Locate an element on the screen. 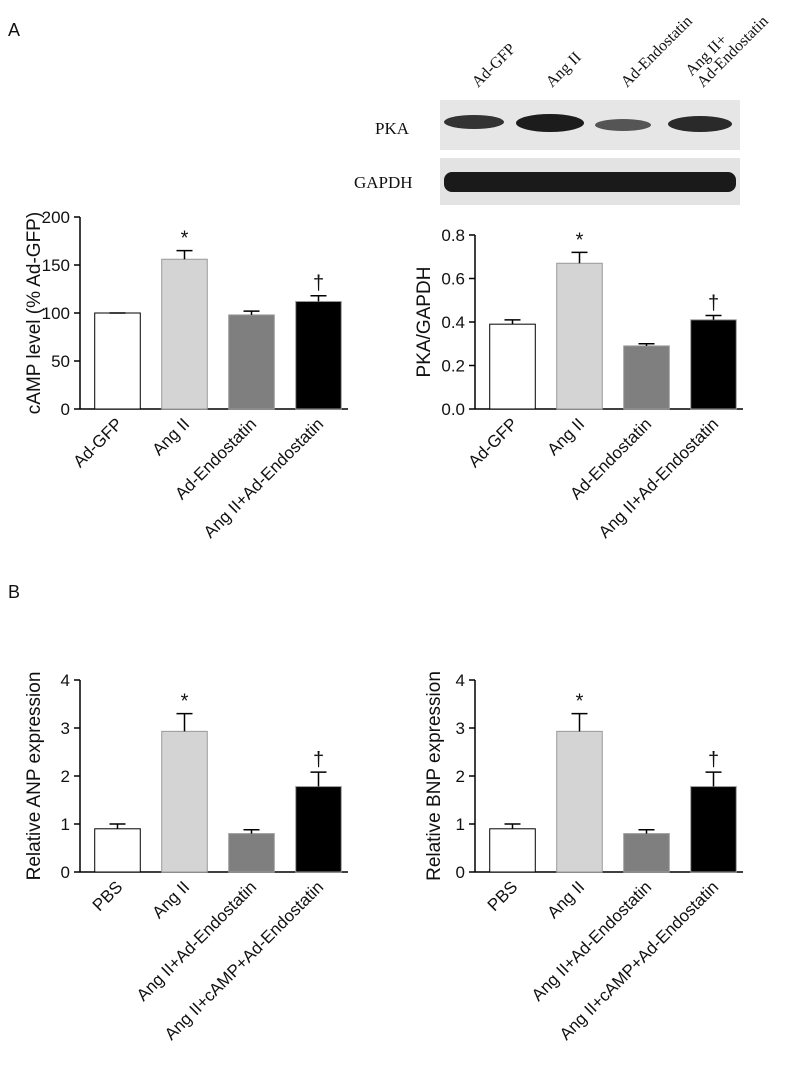 The height and width of the screenshot is (1092, 800). blot-lane-label-line: Ang II is located at coordinates (564, 70).